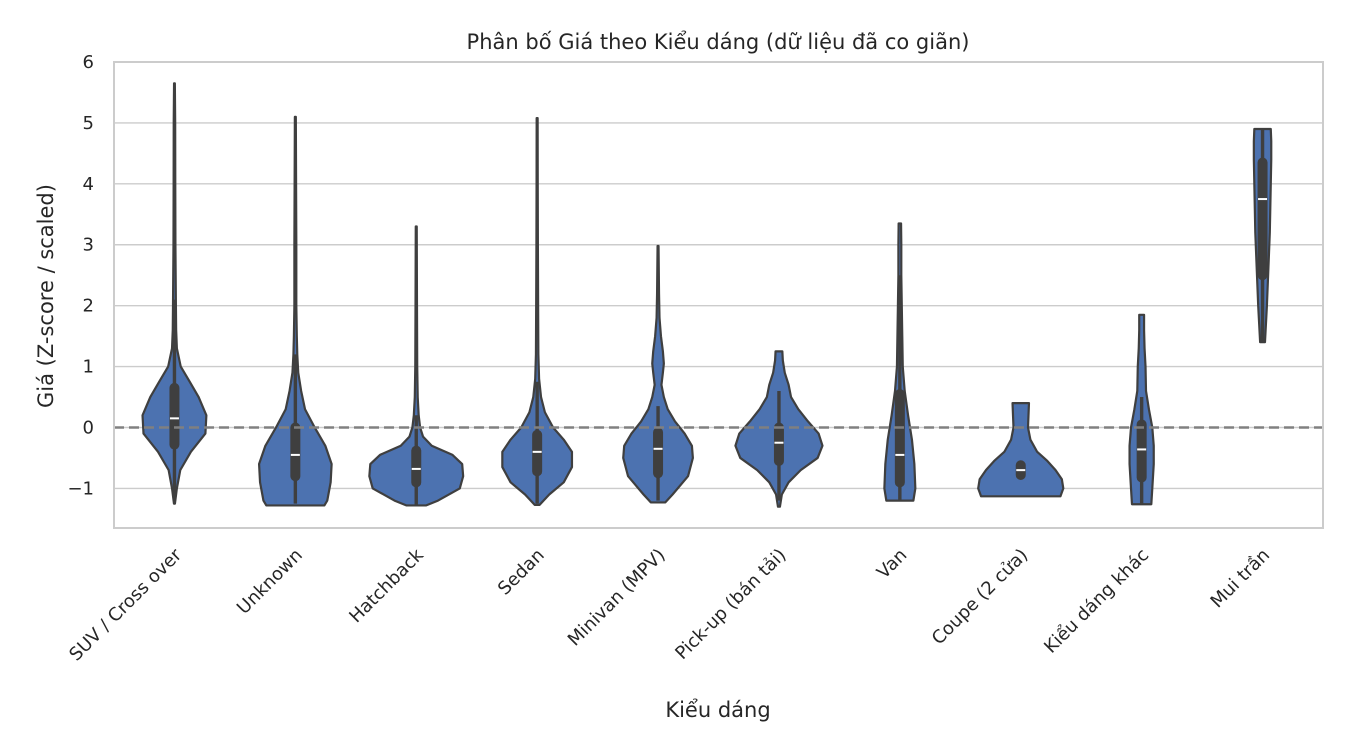  Describe the element at coordinates (88, 306) in the screenshot. I see `y-tick-label: 2` at that location.